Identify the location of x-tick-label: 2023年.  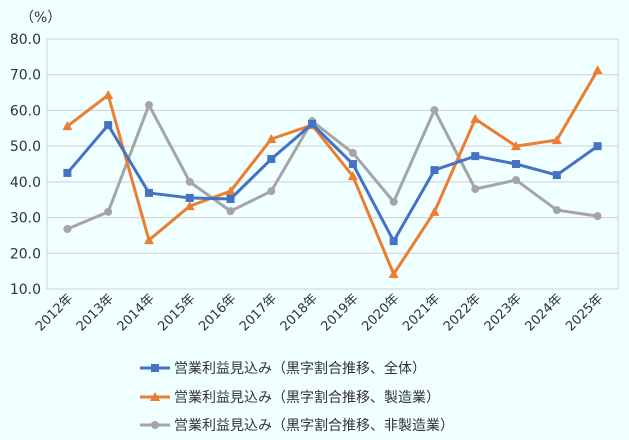
(503, 312).